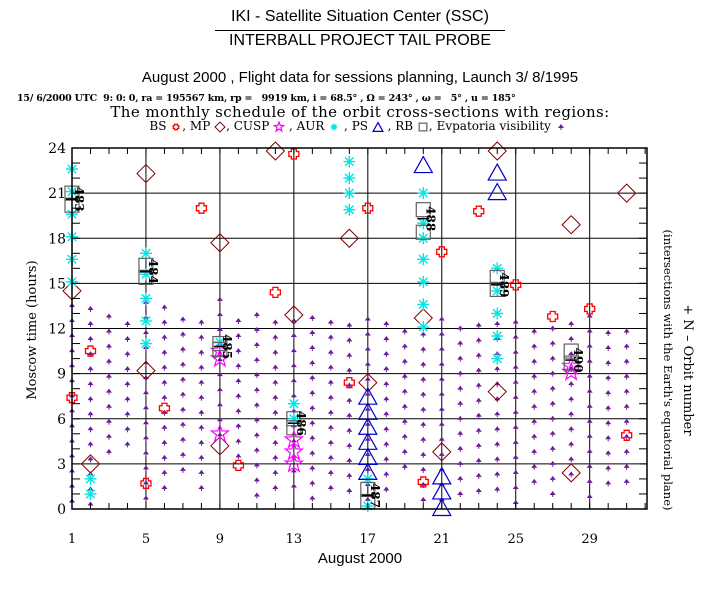 Image resolution: width=720 pixels, height=600 pixels. What do you see at coordinates (360, 40) in the screenshot?
I see `project-title: INTERBALL PROJECT TAIL PROBE` at bounding box center [360, 40].